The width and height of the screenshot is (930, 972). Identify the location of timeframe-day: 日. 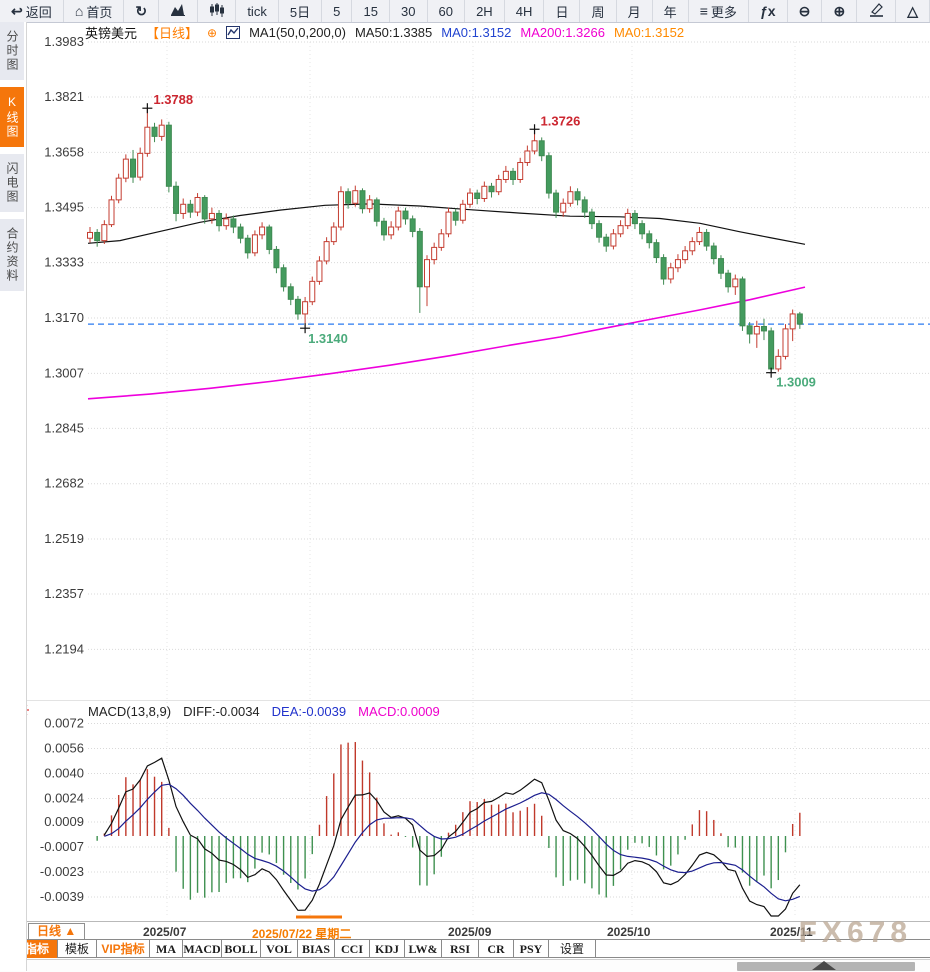
(562, 11).